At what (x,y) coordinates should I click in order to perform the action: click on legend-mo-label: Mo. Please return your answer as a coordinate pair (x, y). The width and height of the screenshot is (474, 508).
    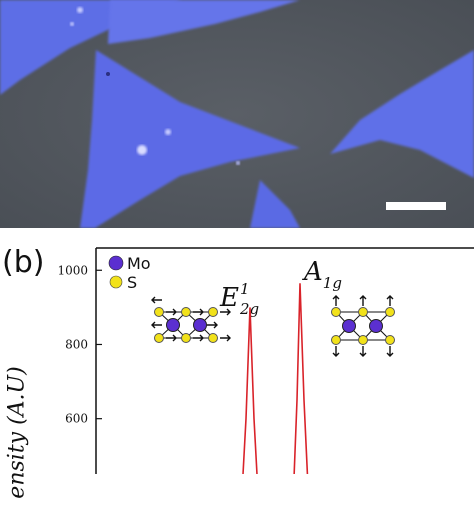
    Looking at the image, I should click on (139, 263).